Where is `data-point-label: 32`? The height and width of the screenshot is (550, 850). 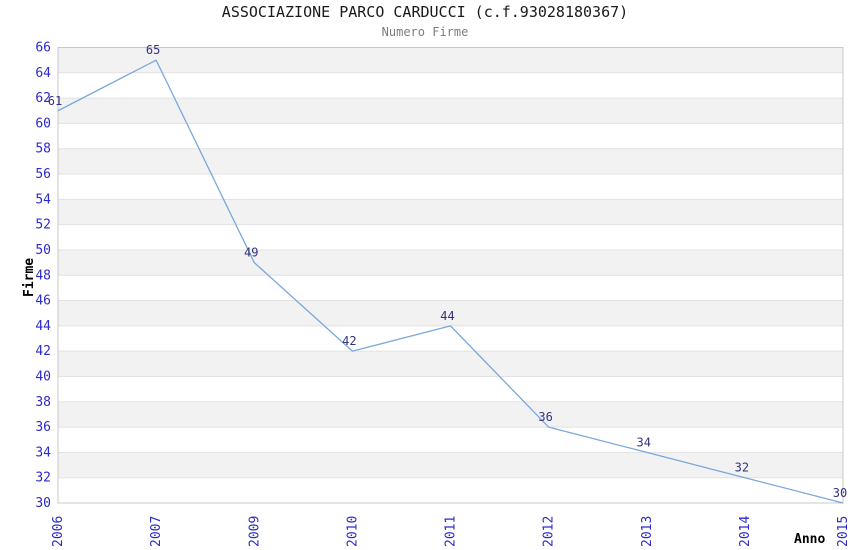 data-point-label: 32 is located at coordinates (742, 468).